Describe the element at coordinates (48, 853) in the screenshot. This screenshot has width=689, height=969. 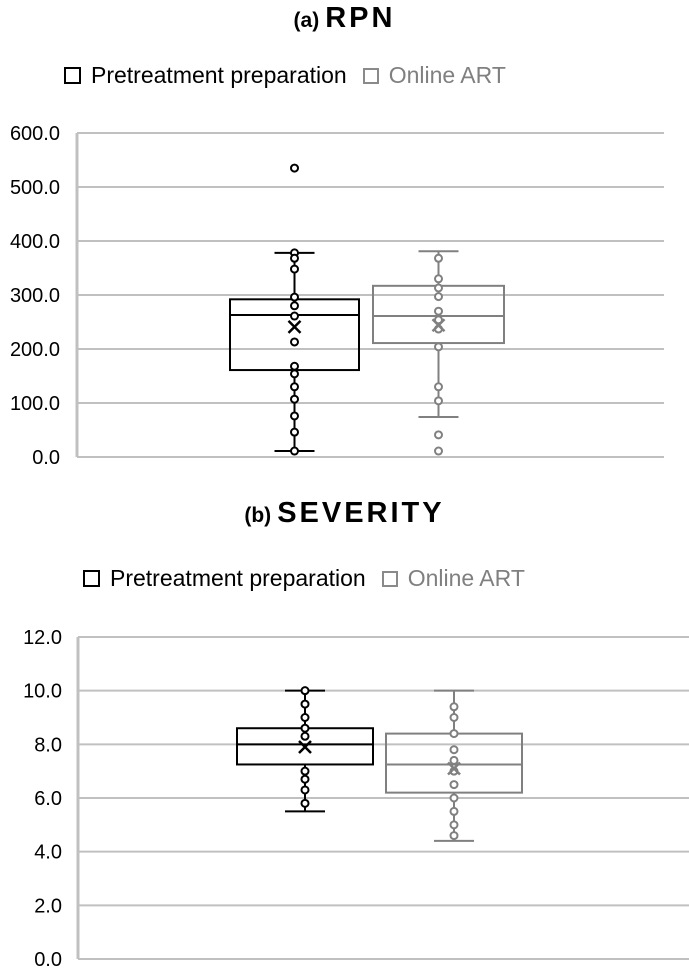
I see `y-tick-label: 4.0` at that location.